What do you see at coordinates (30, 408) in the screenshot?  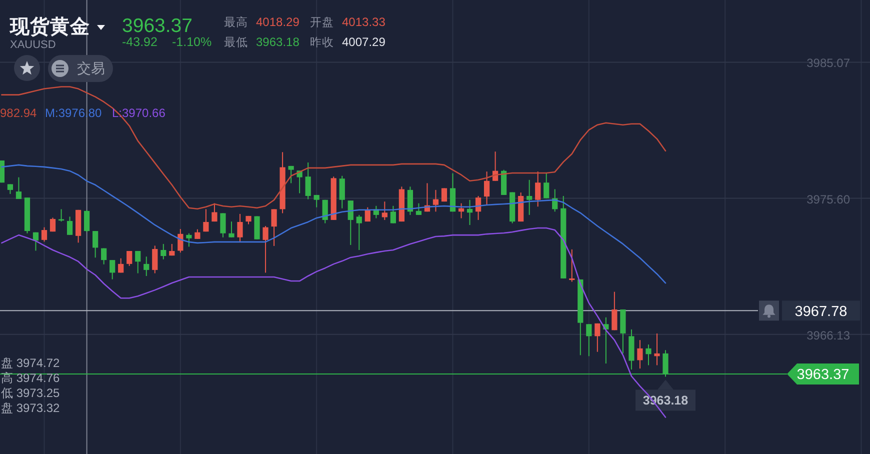 I see `annotation: 盘 3973.32` at bounding box center [30, 408].